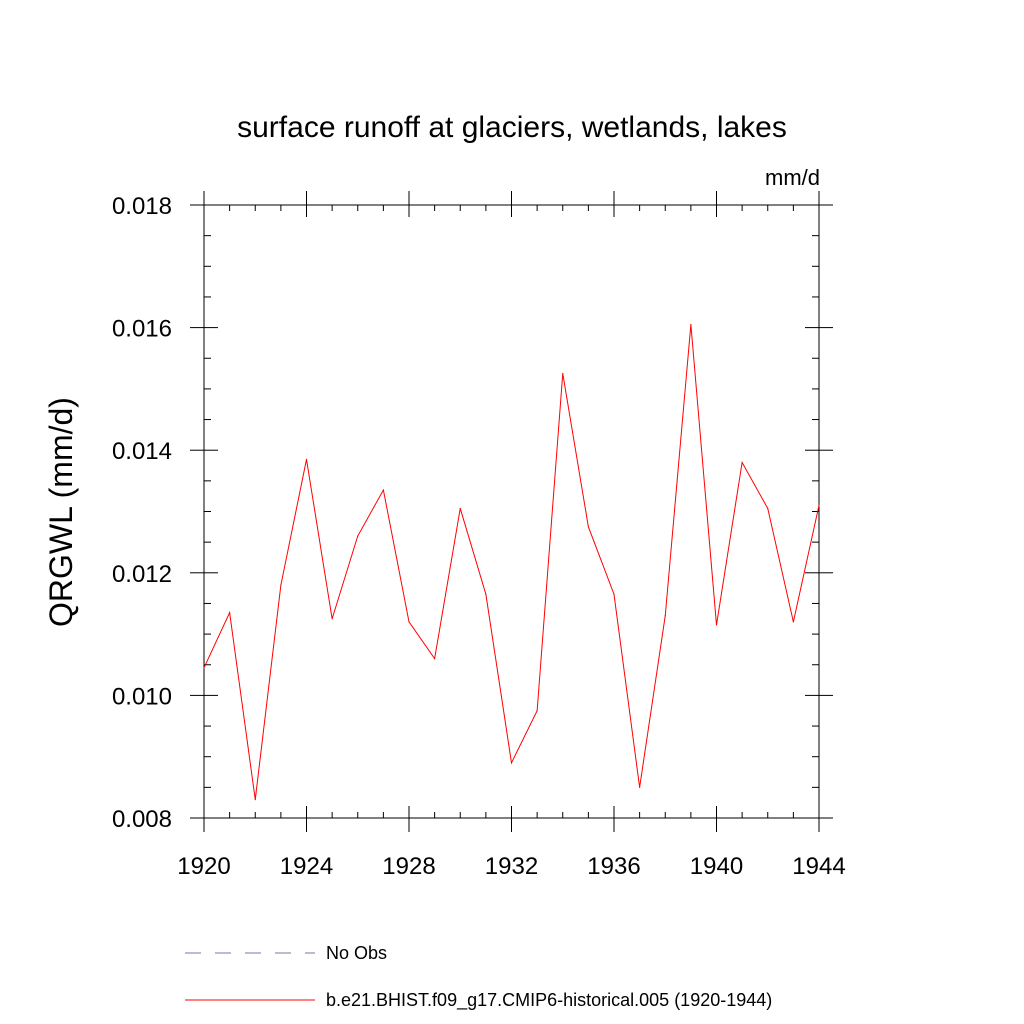 This screenshot has height=1024, width=1024. Describe the element at coordinates (142, 329) in the screenshot. I see `y-tick-label: 0.016` at that location.